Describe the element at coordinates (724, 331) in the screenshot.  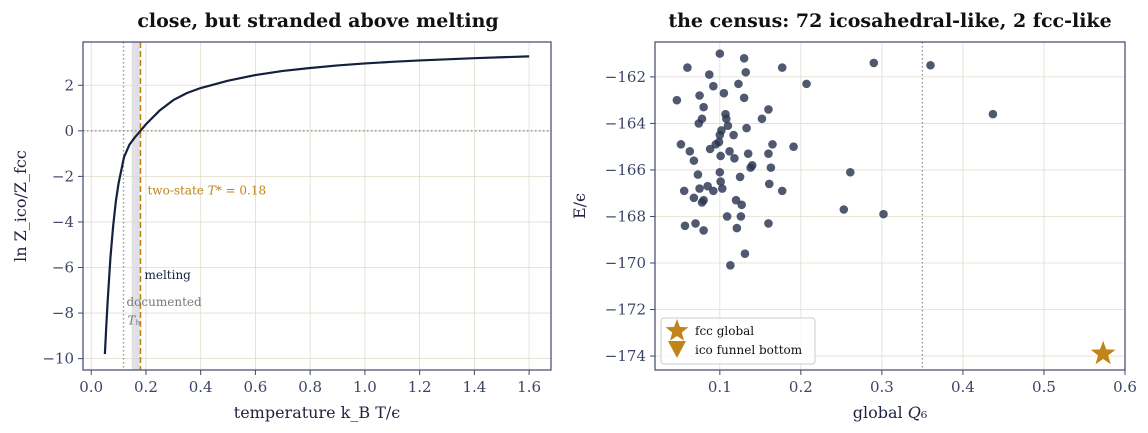
I see `legend-label-fcc-global: fcc global` at that location.